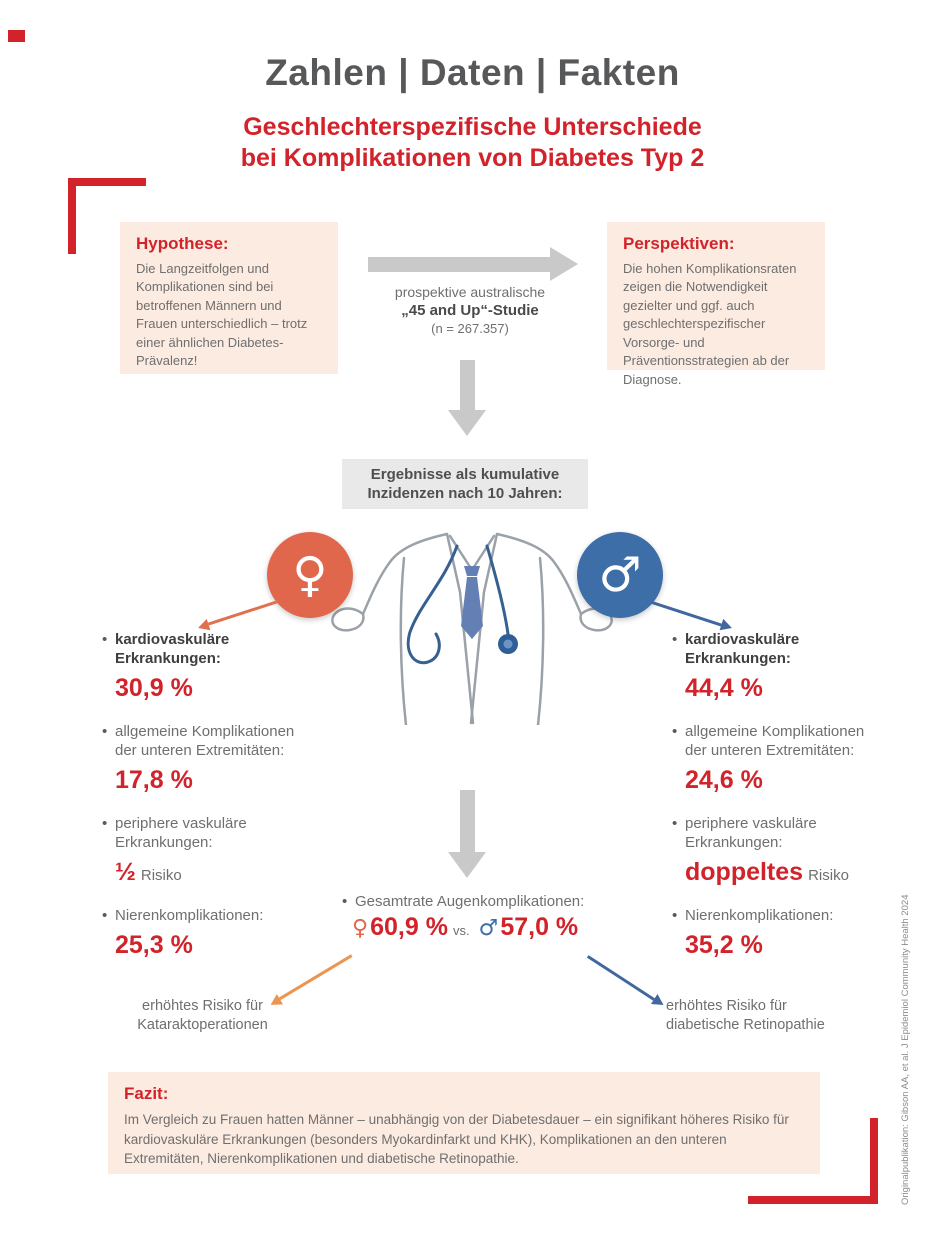 The height and width of the screenshot is (1260, 945). What do you see at coordinates (202, 1015) in the screenshot?
I see `cataract-note: erhöhtes Risiko für Kataraktoperationen` at bounding box center [202, 1015].